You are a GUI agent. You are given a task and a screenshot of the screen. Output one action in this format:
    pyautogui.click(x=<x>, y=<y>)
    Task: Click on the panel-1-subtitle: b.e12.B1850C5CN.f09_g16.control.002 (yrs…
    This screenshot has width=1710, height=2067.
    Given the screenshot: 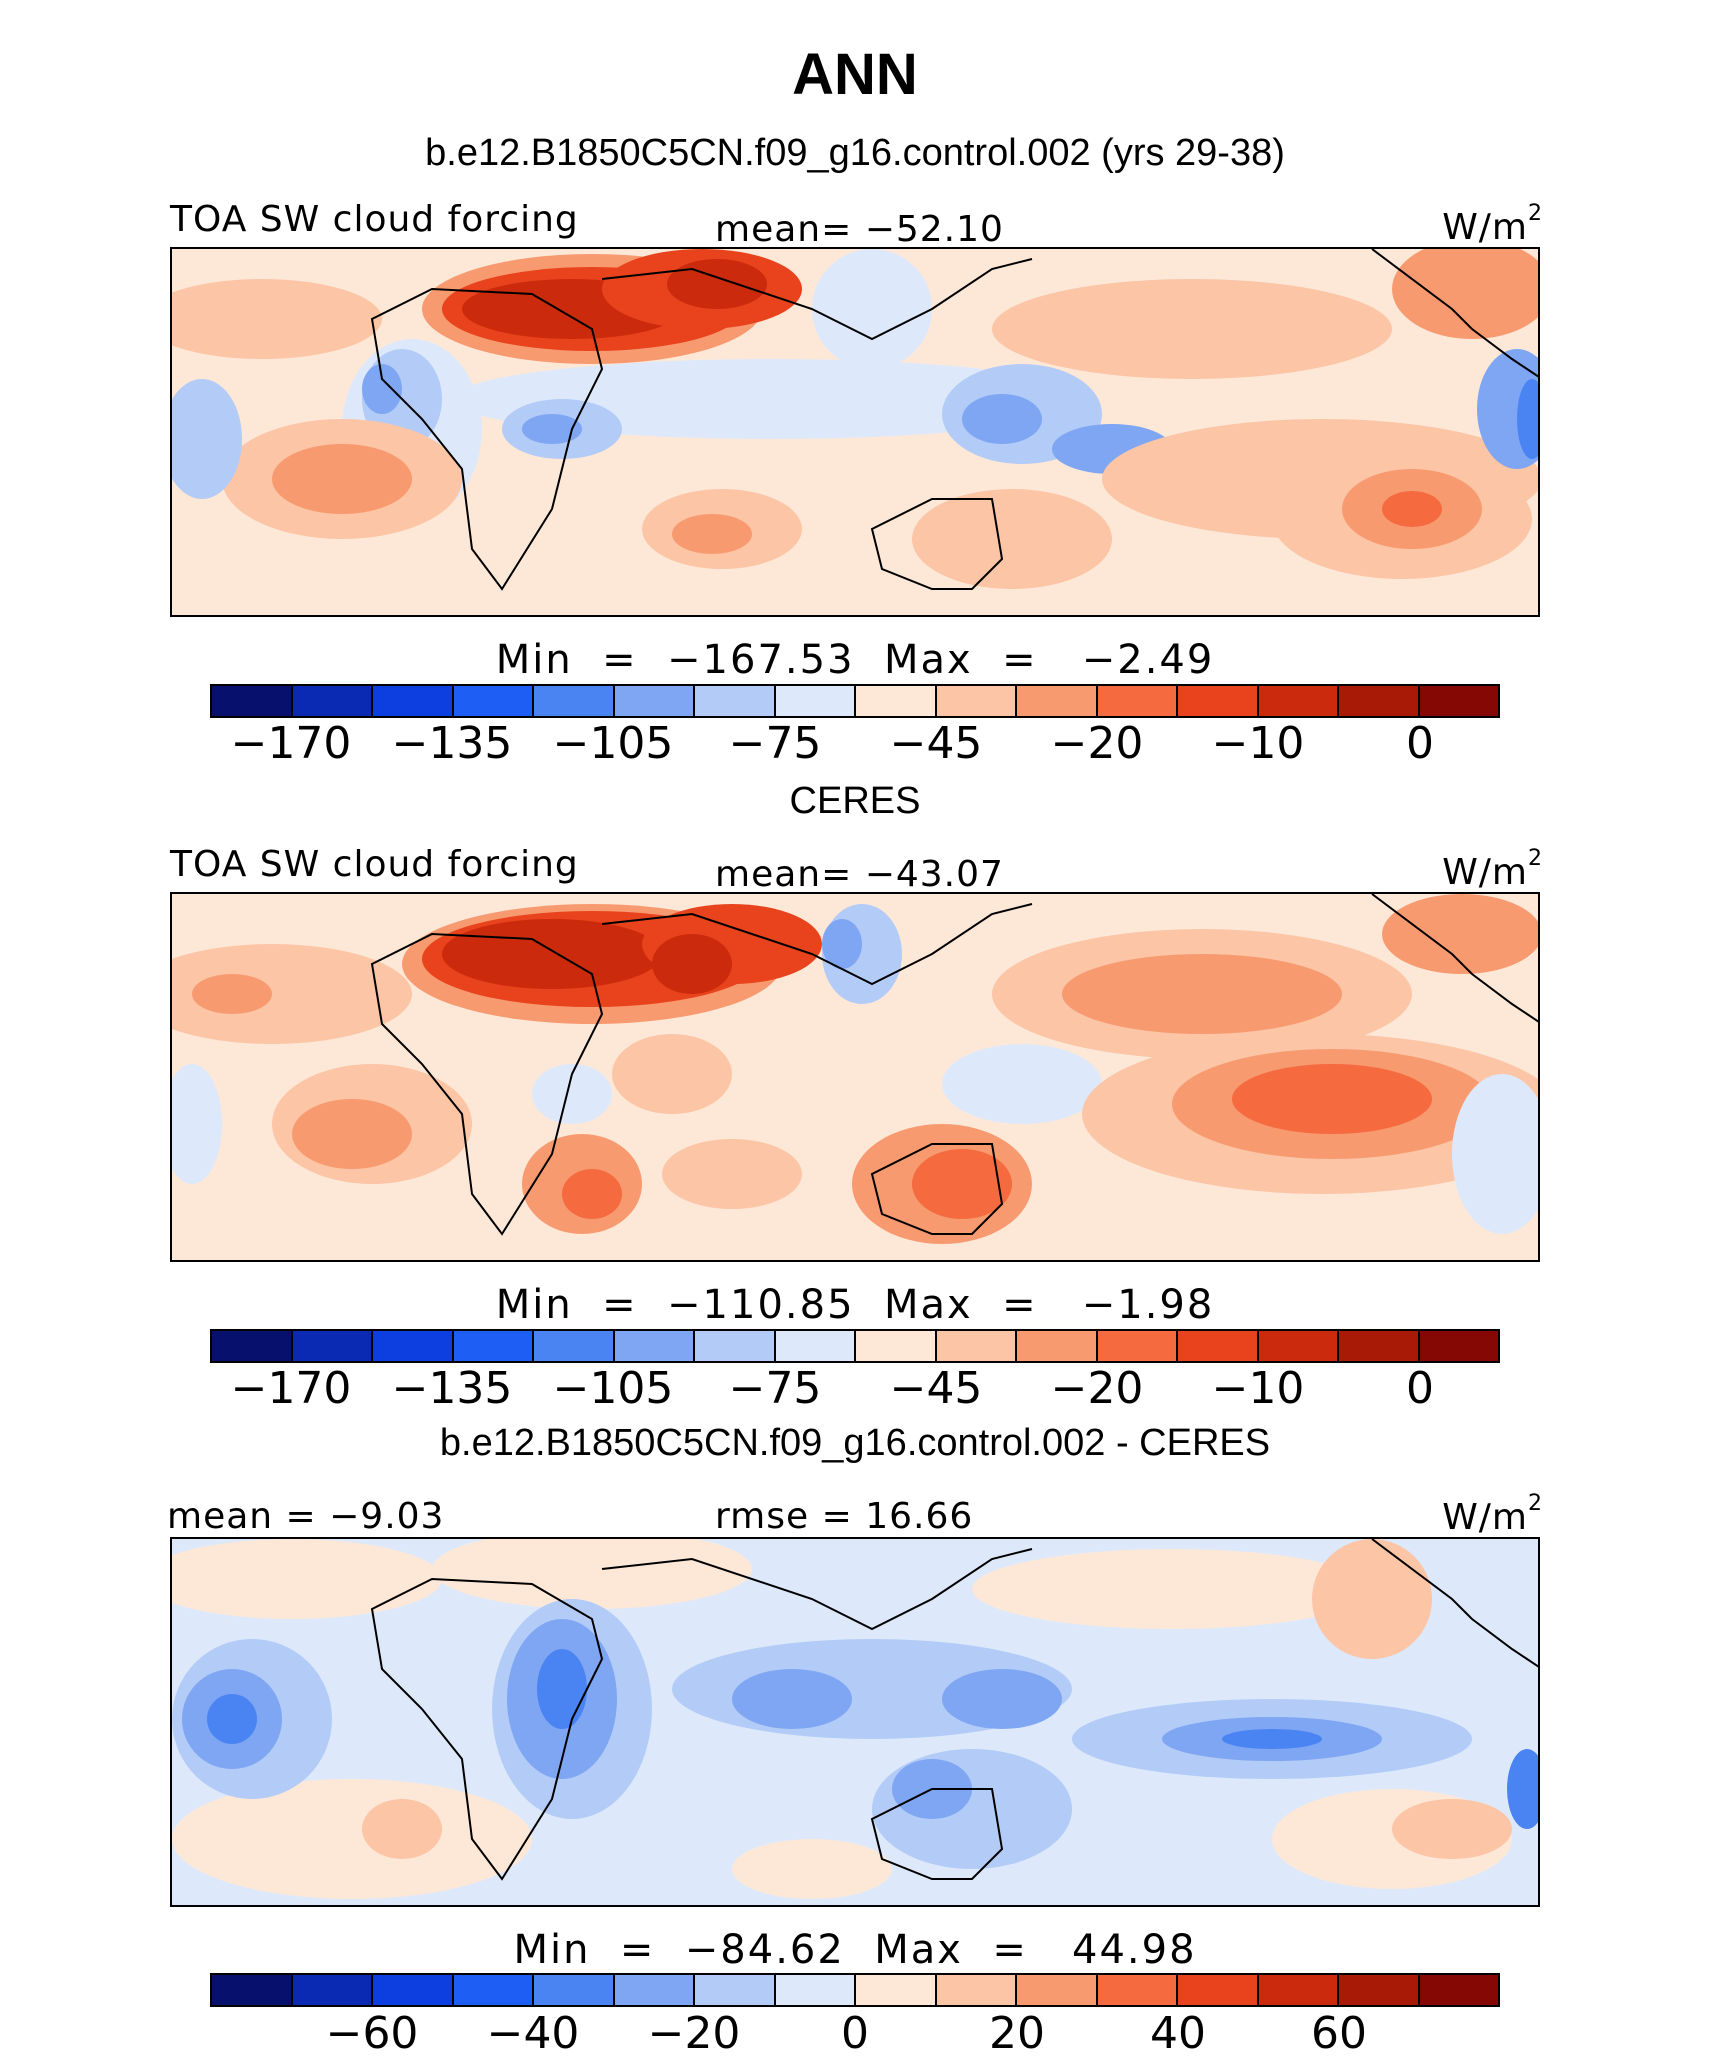 What is the action you would take?
    pyautogui.click(x=855, y=153)
    